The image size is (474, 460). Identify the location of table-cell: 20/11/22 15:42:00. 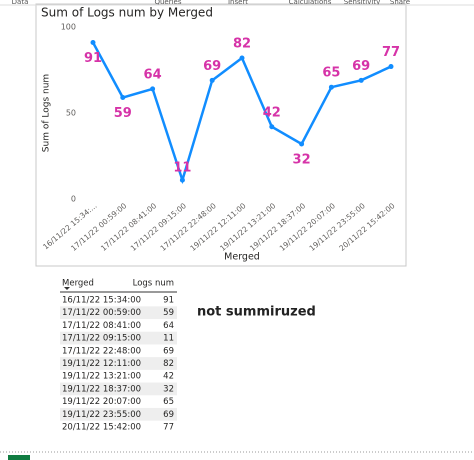
(101, 428).